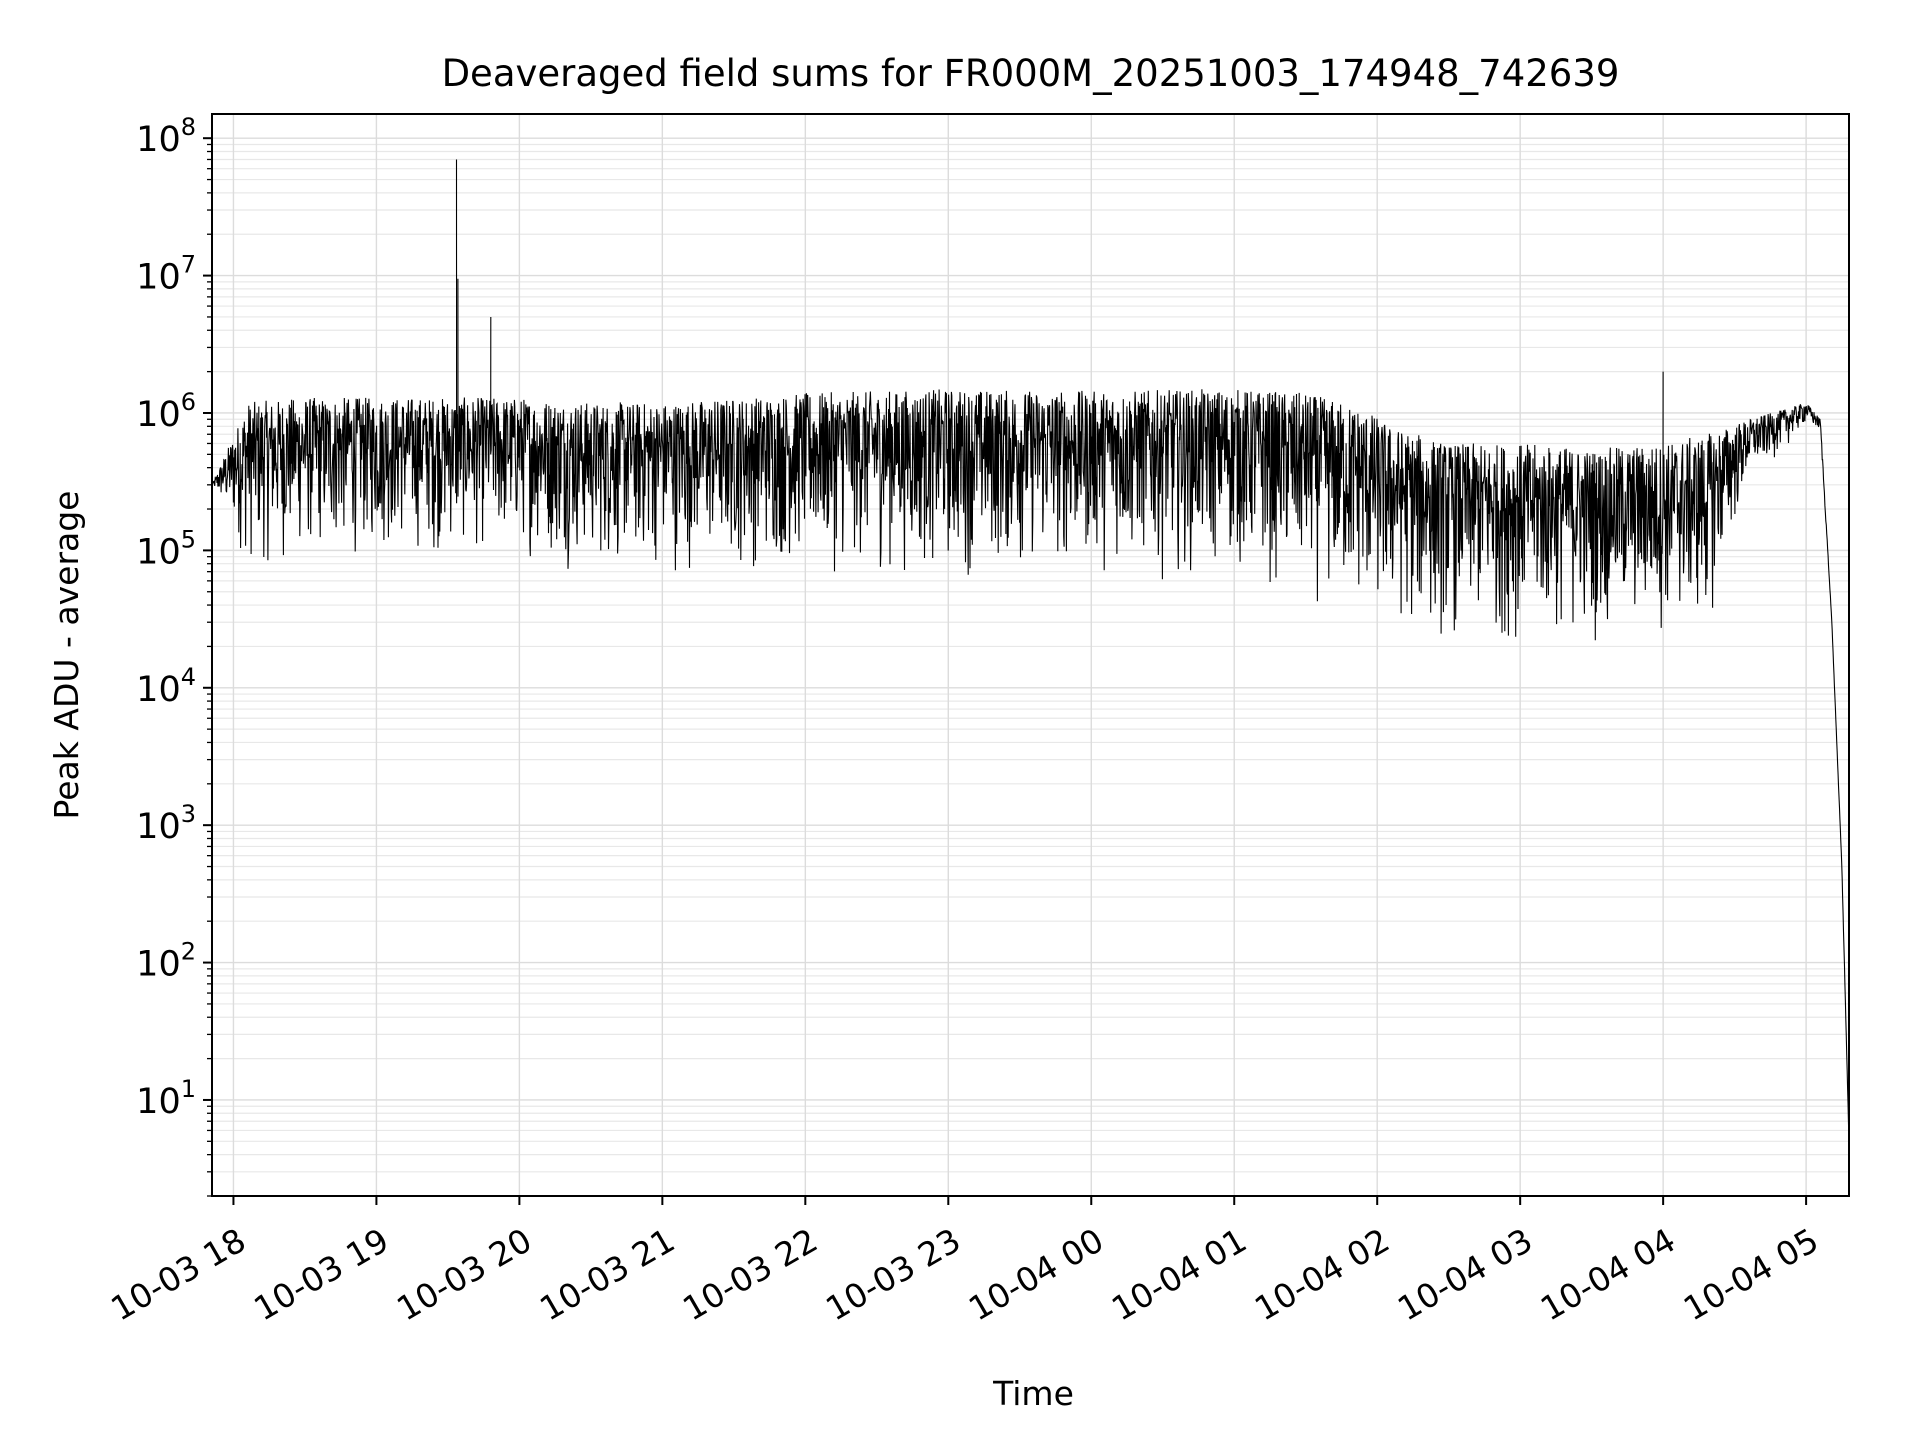 The image size is (1920, 1440). Describe the element at coordinates (1036, 1274) in the screenshot. I see `x-tick-label: 10-04 00` at that location.